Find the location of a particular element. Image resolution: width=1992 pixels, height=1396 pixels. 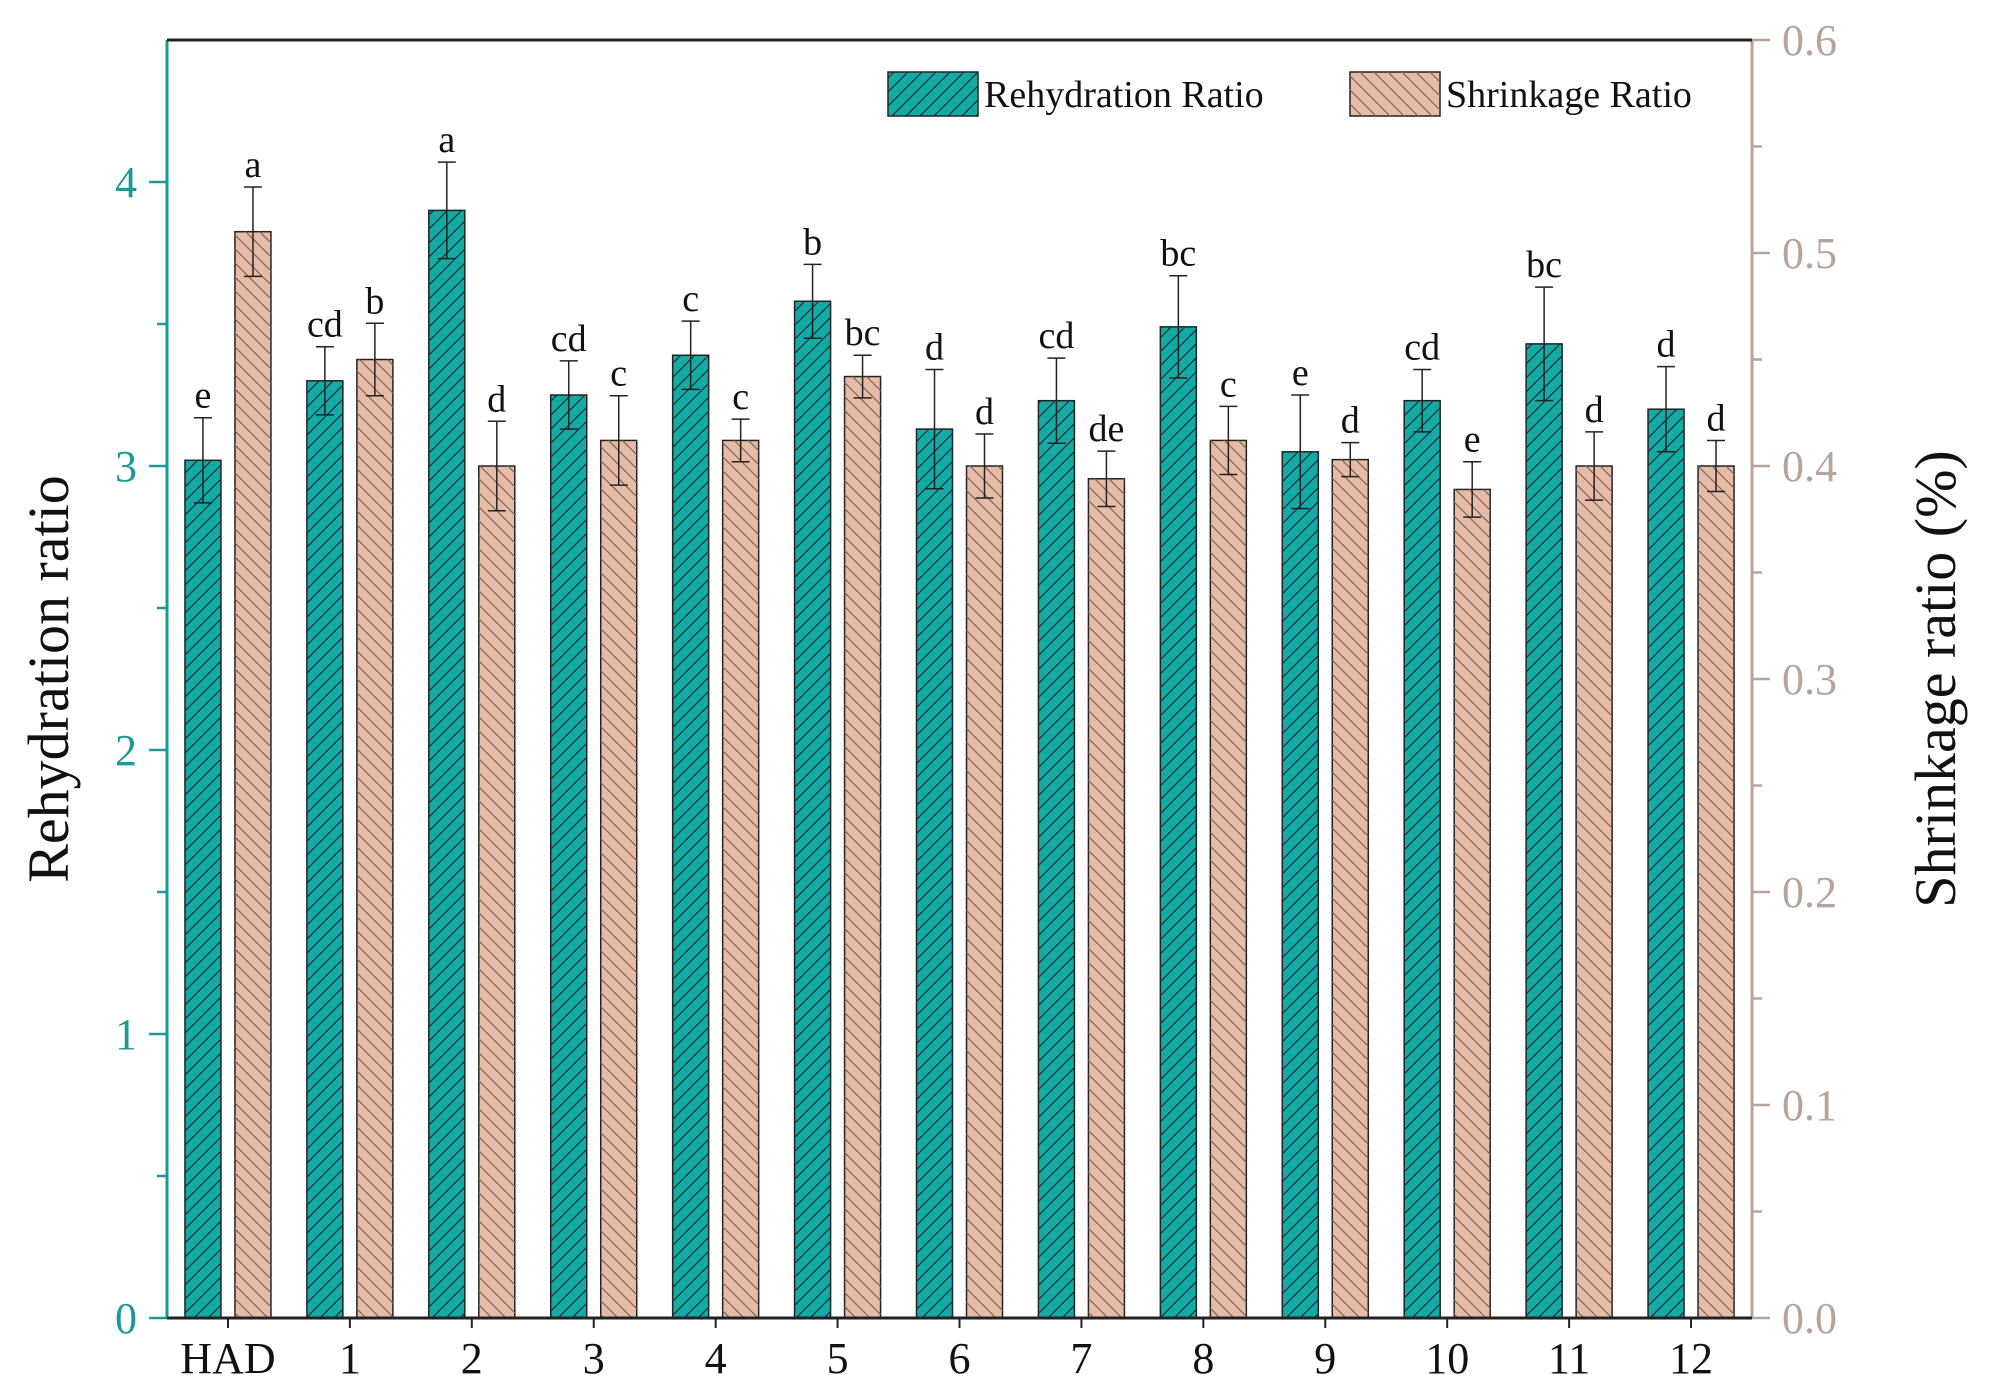

x-tick-label: 4 is located at coordinates (716, 1358).